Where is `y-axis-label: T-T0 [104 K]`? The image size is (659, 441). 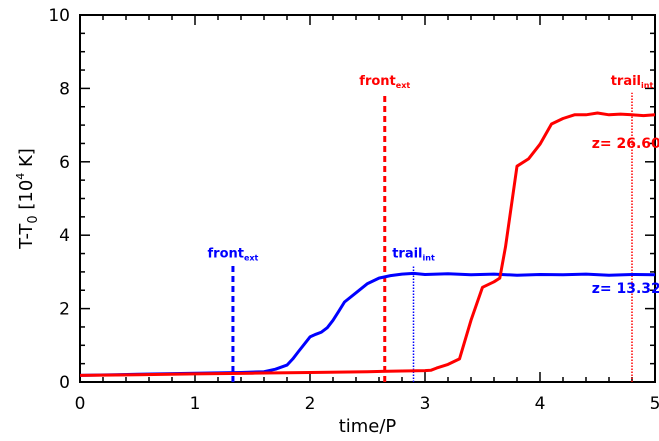 y-axis-label: T-T0 [104 K] is located at coordinates (27, 199).